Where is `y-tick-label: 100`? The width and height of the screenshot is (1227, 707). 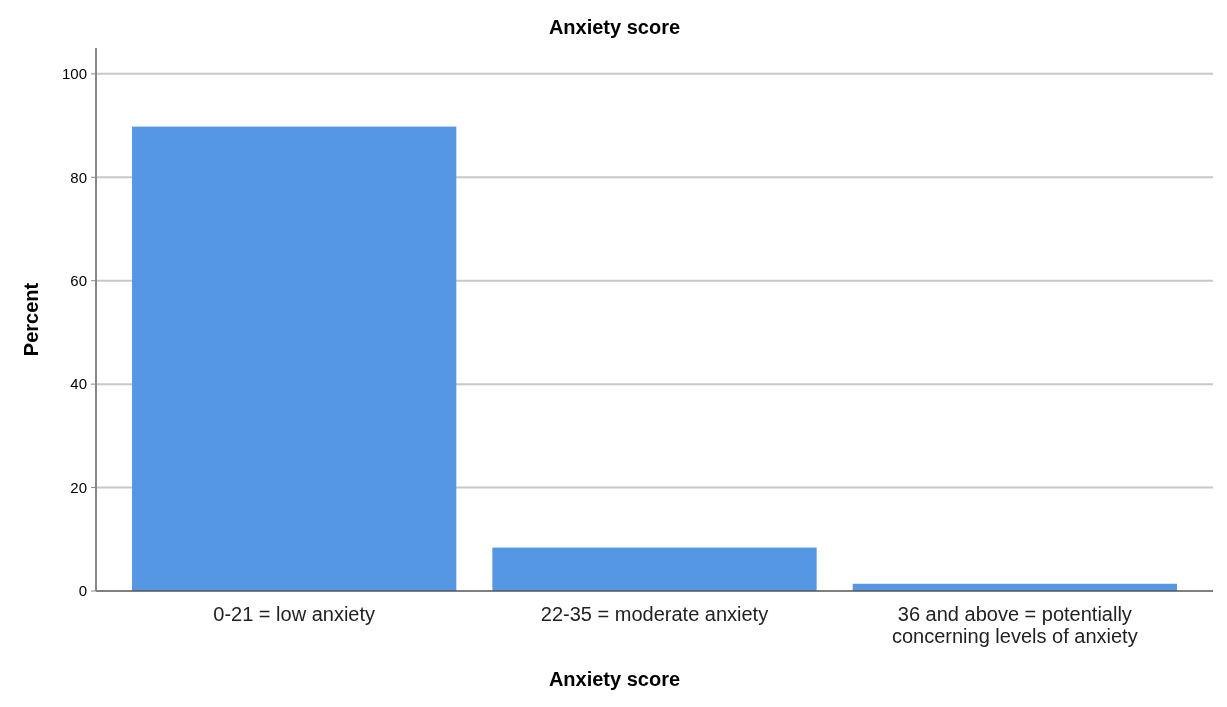
y-tick-label: 100 is located at coordinates (74, 74).